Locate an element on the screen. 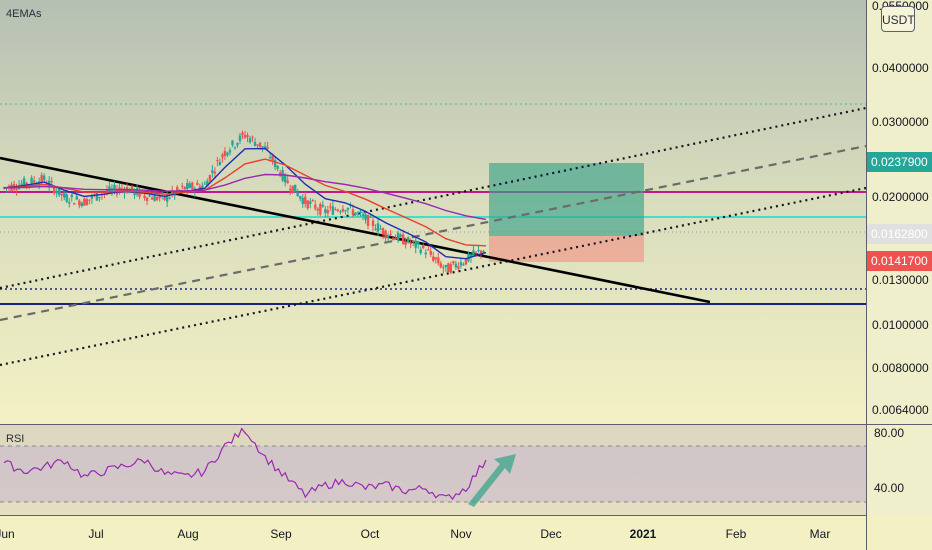 The height and width of the screenshot is (550, 932). rsi-line is located at coordinates (245, 464).